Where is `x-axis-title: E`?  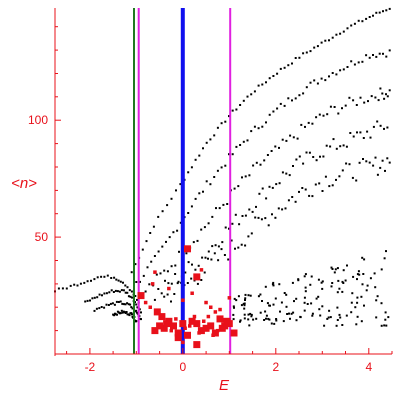
x-axis-title: E is located at coordinates (224, 385).